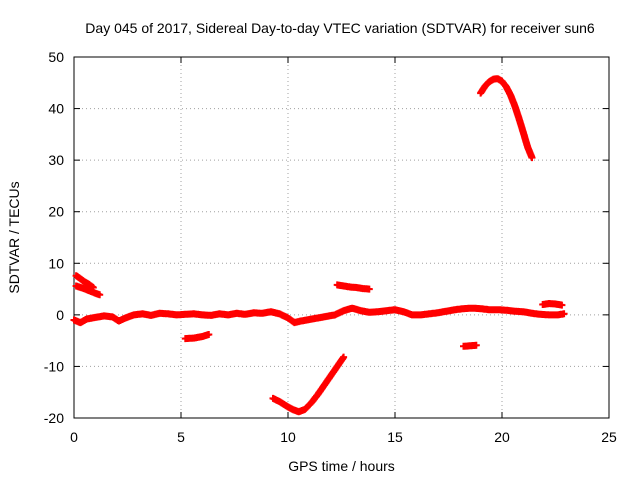 The height and width of the screenshot is (480, 640). Describe the element at coordinates (288, 437) in the screenshot. I see `x-tick-label: 10` at that location.